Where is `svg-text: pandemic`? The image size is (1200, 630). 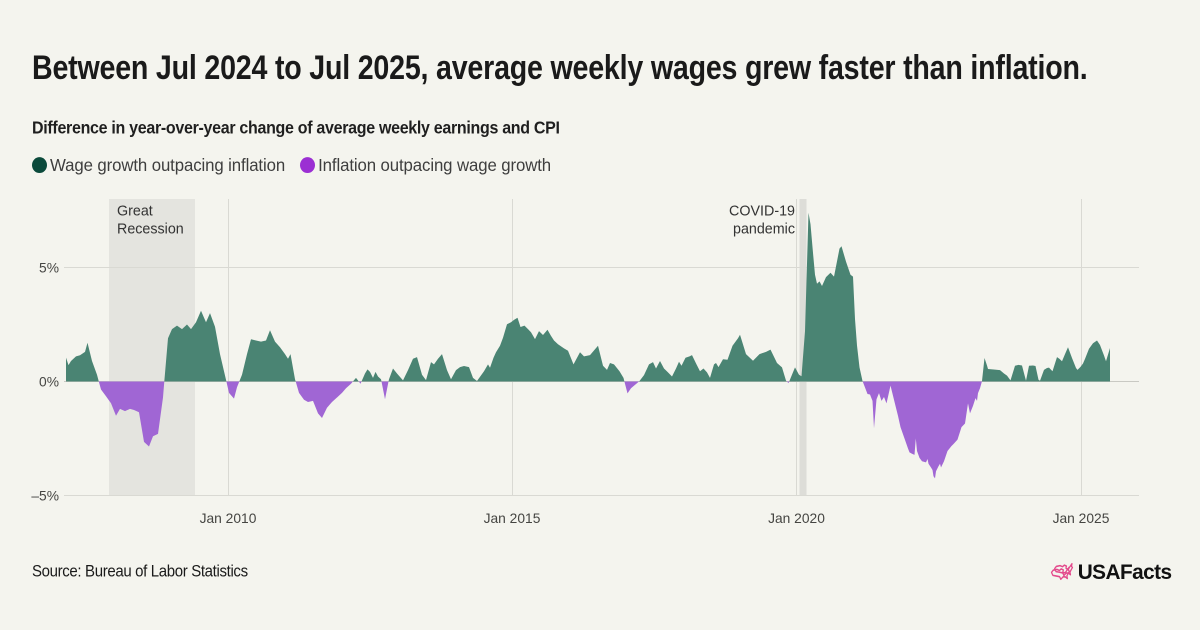
svg-text: pandemic is located at coordinates (764, 230).